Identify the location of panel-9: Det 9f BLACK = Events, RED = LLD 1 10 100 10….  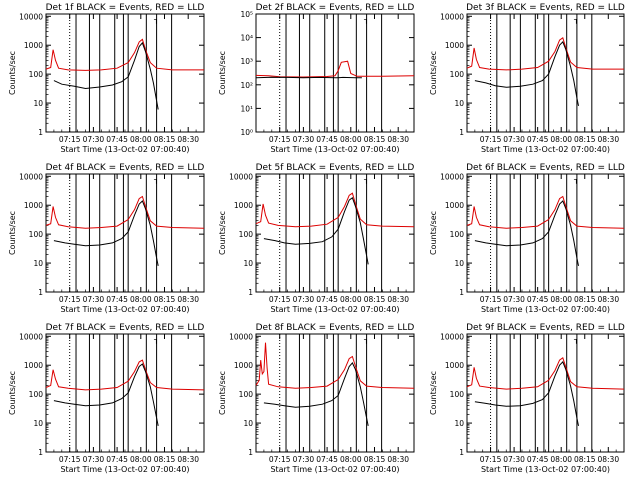
(527, 398).